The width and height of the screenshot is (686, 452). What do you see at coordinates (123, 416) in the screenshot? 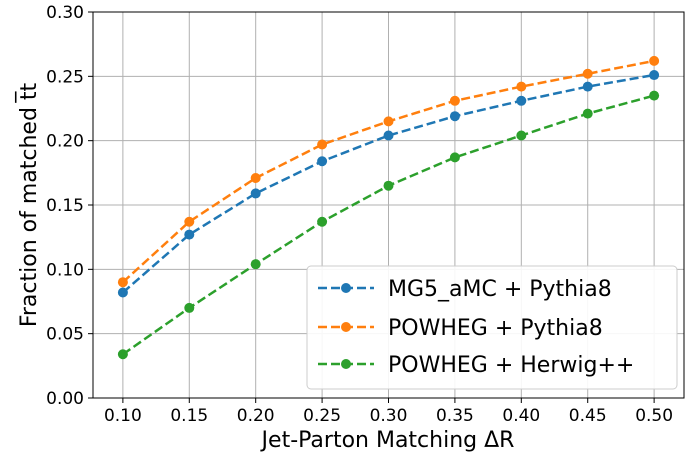
I see `x-tick-label: 0.10` at bounding box center [123, 416].